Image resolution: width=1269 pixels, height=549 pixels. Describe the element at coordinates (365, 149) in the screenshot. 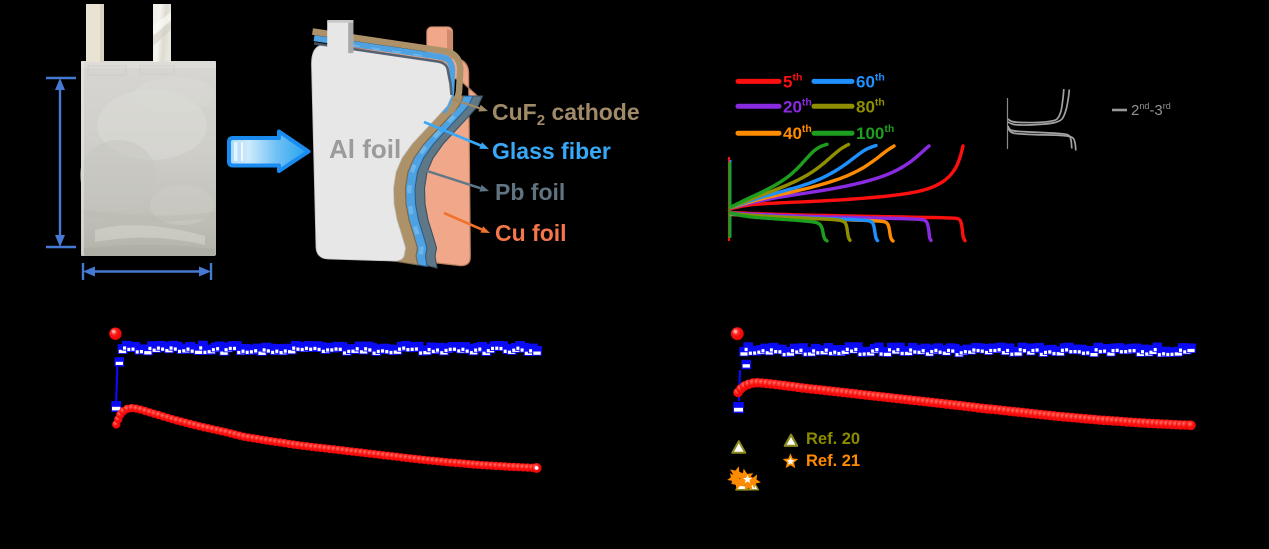

I see `svg-text: Al foil` at that location.